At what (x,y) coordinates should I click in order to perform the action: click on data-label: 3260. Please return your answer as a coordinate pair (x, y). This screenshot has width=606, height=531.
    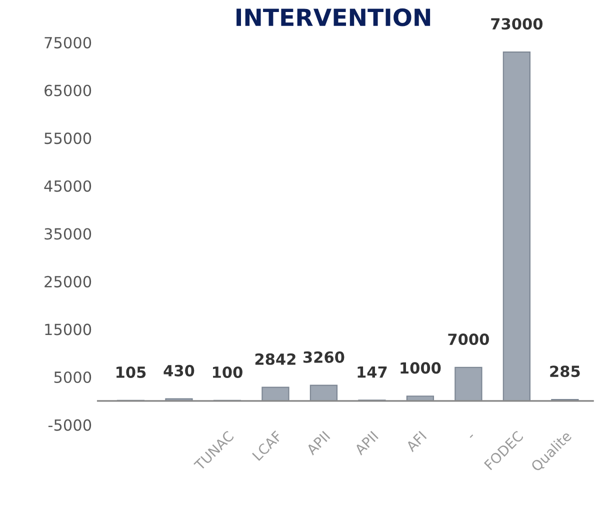
    Looking at the image, I should click on (323, 357).